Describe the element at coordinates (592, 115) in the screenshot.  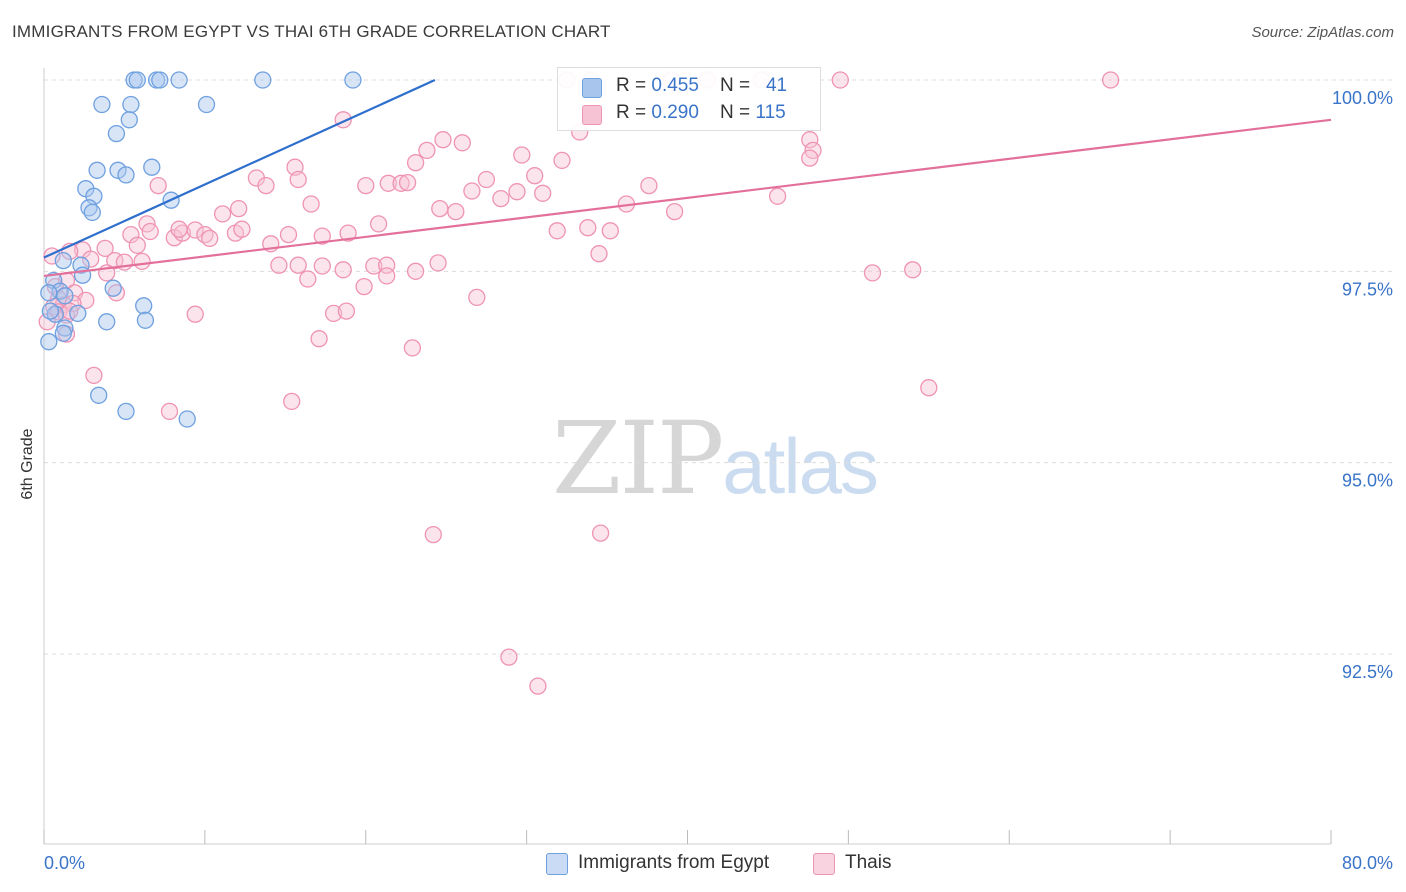
I see `legend-swatch-thais` at that location.